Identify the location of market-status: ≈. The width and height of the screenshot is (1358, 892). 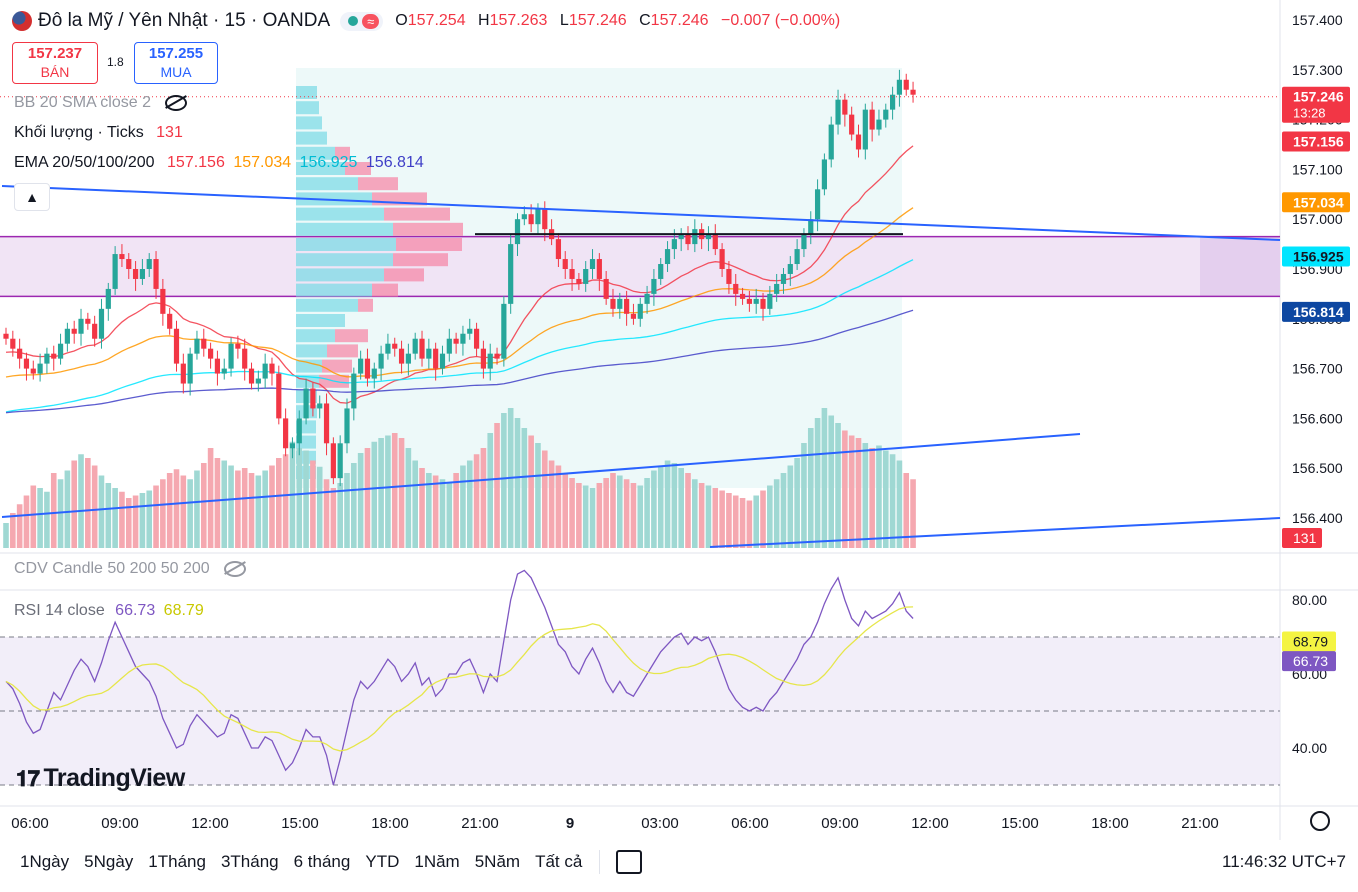
(362, 21).